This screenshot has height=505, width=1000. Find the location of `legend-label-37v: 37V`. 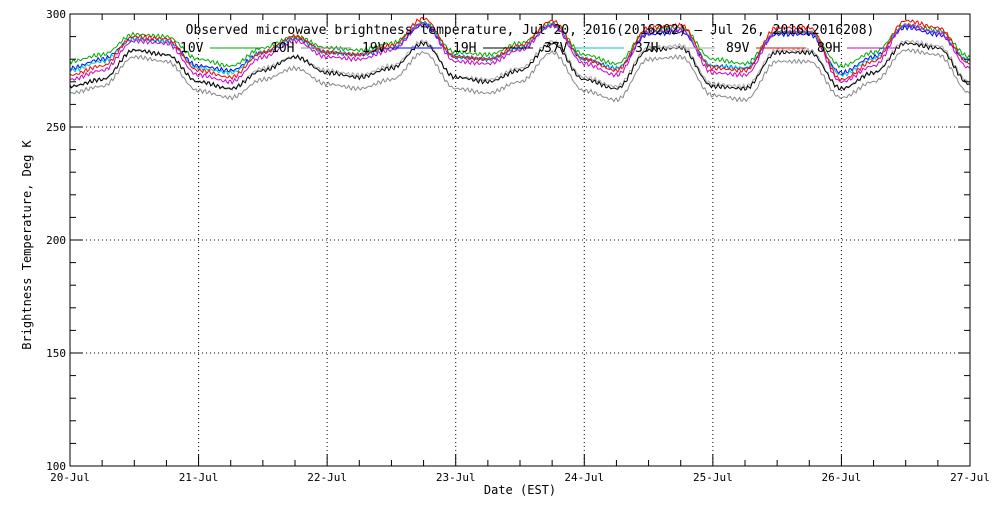

legend-label-37v: 37V is located at coordinates (556, 48).